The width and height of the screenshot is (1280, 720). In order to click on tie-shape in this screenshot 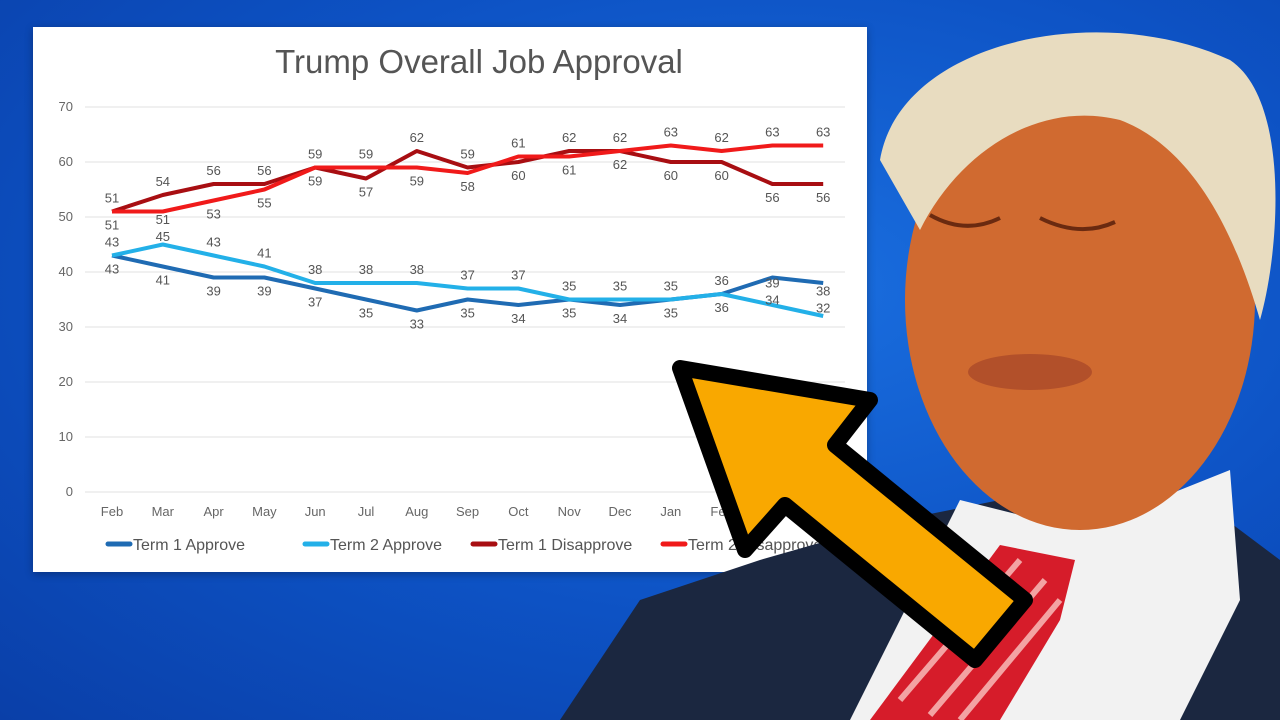, I will do `click(972, 632)`.